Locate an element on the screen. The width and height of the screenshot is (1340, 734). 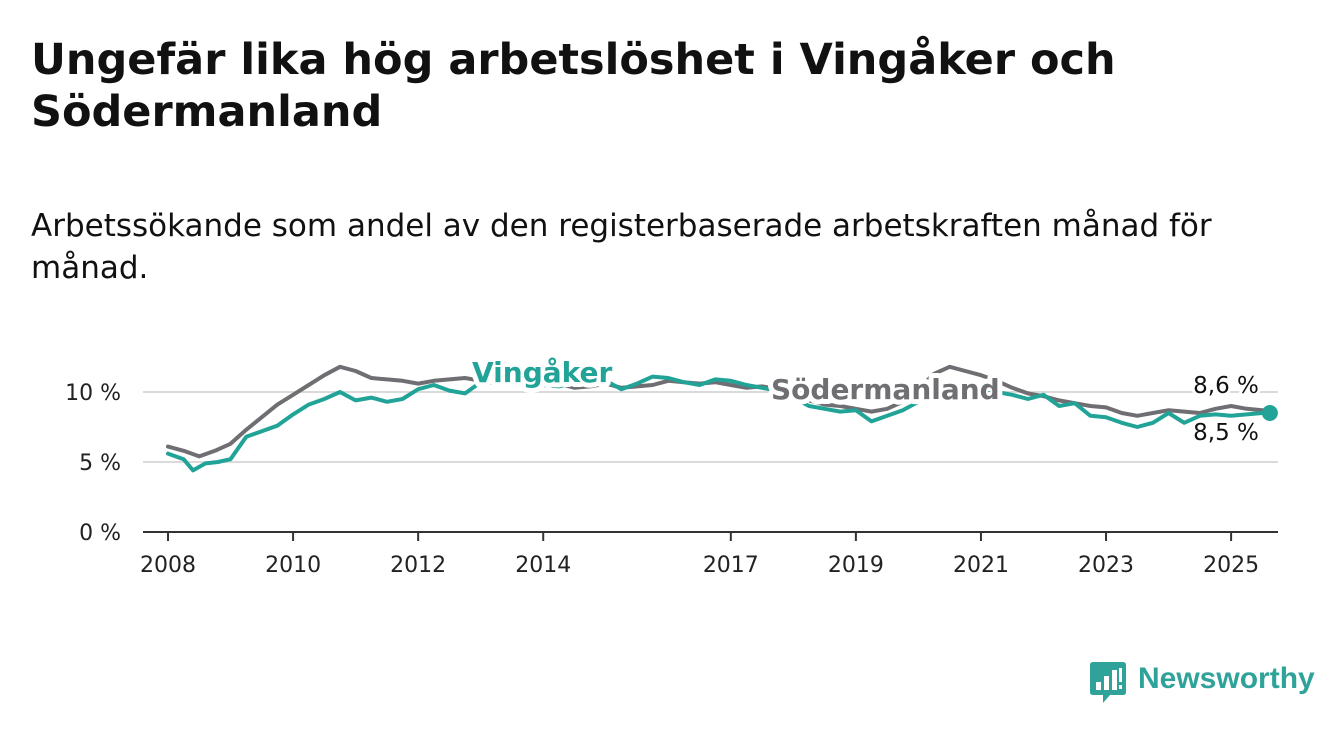
x-tick-label: 2019 is located at coordinates (856, 565).